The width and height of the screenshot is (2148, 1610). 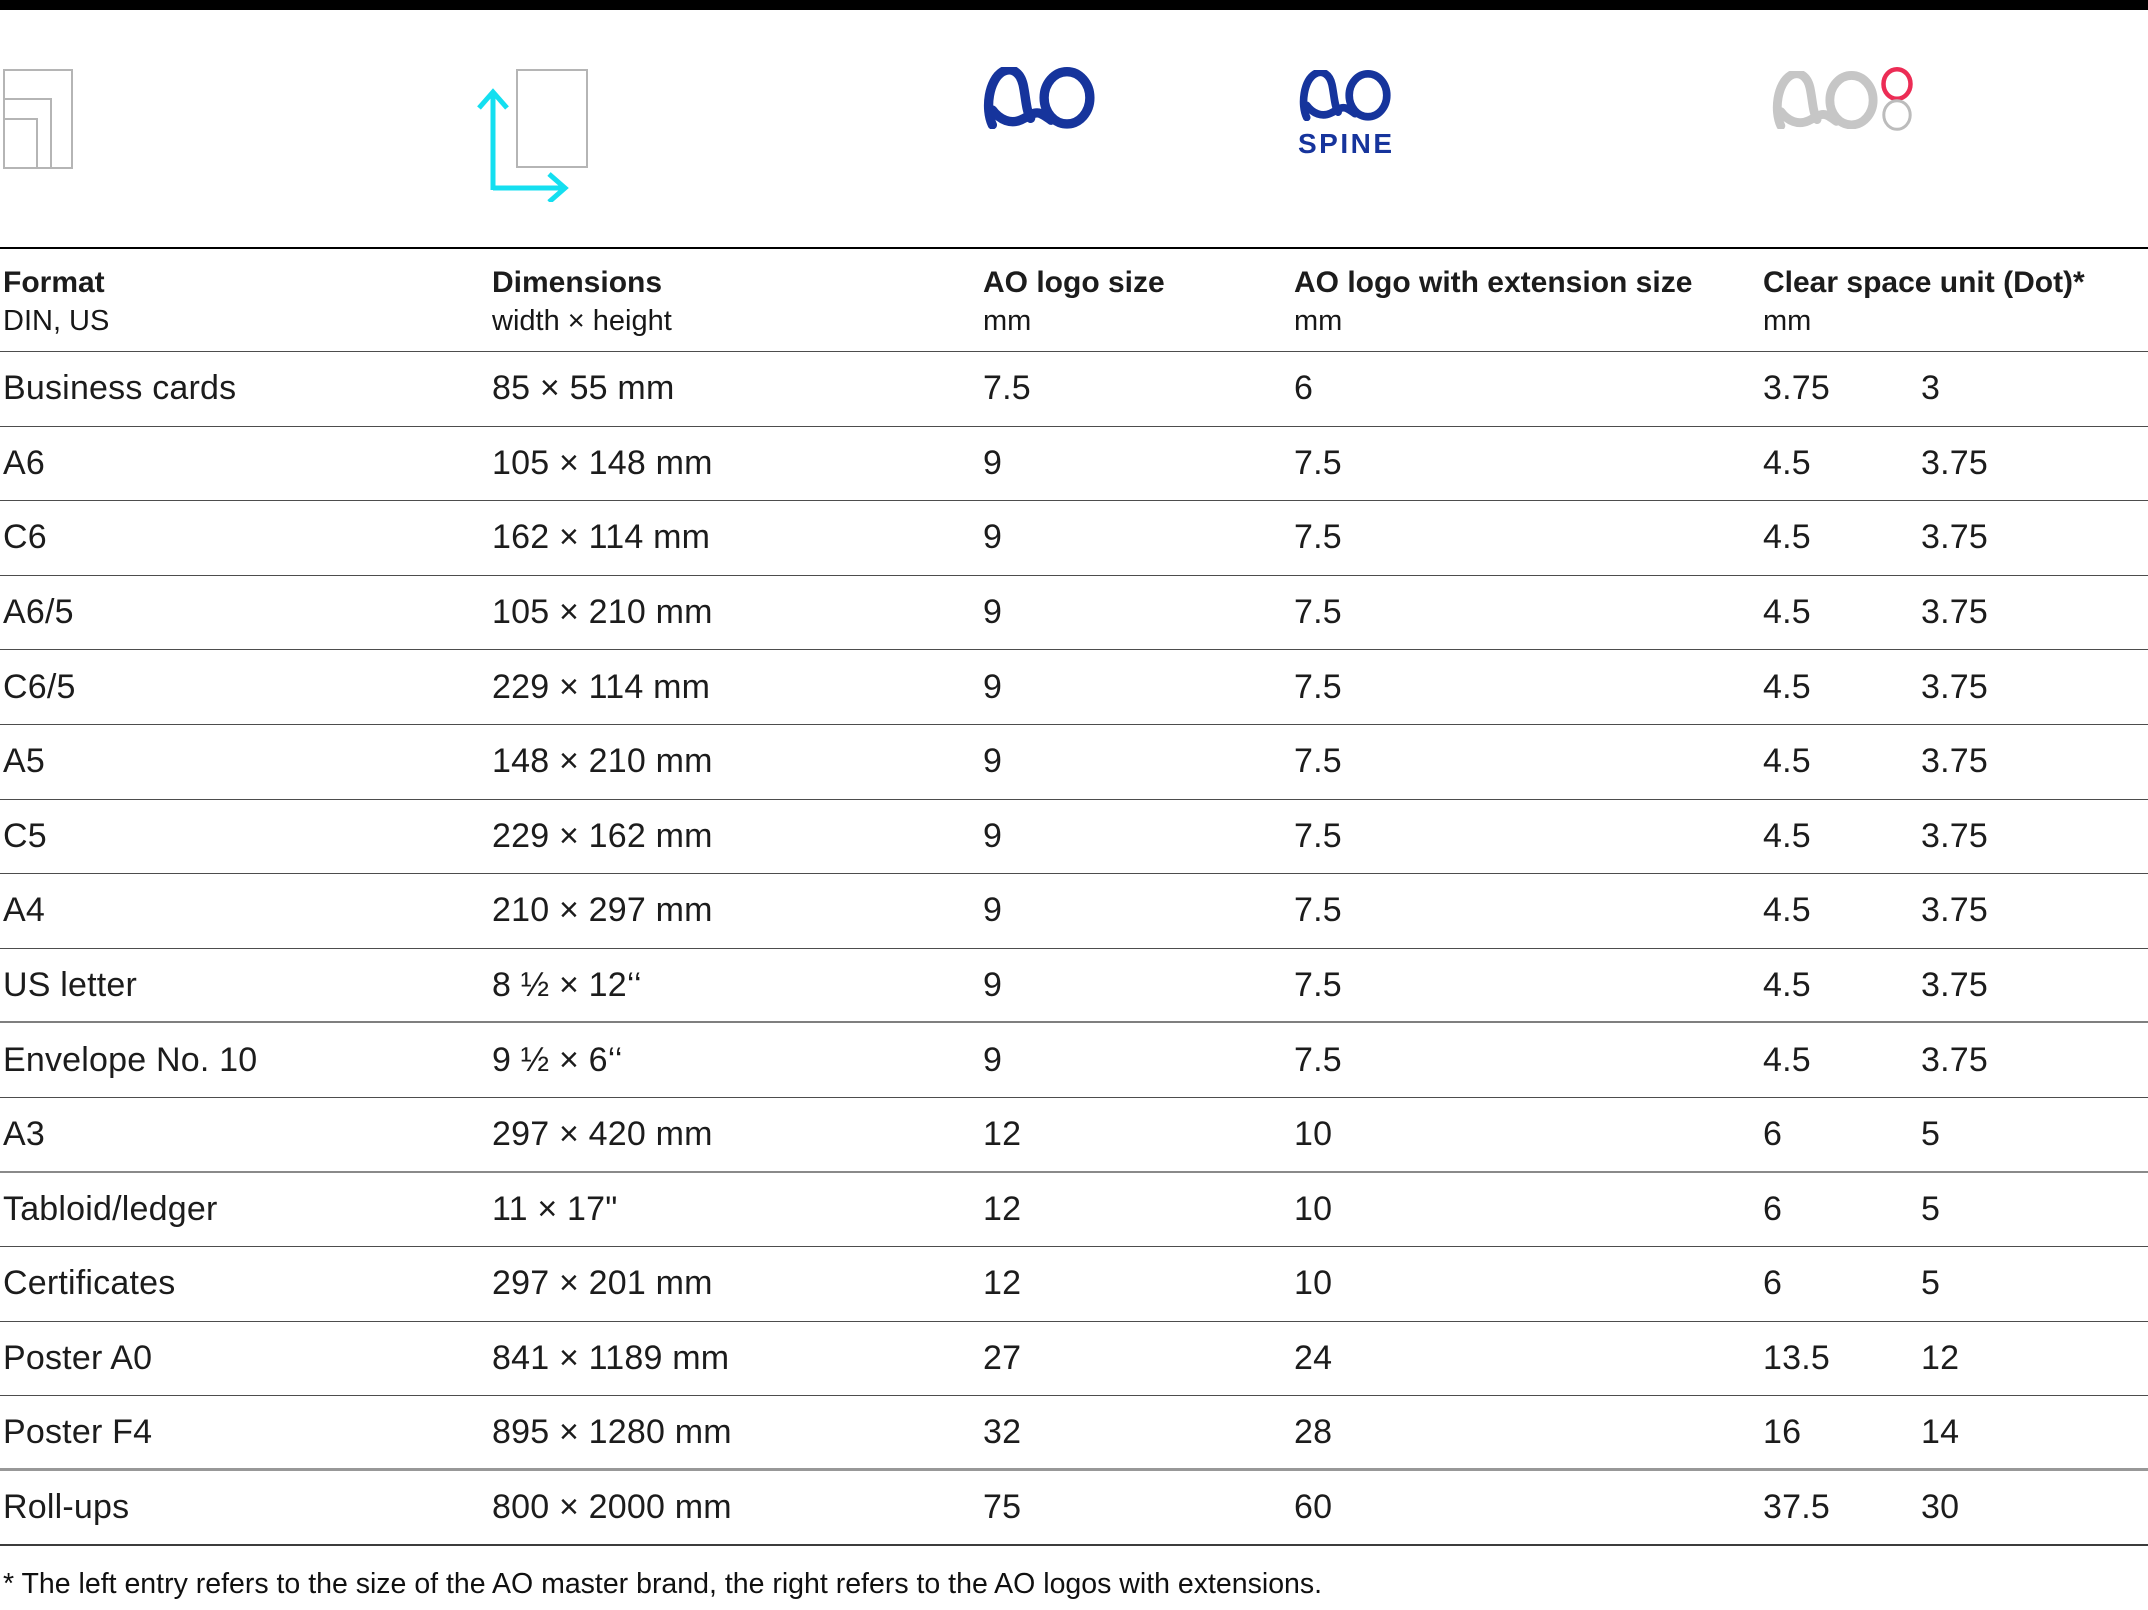 What do you see at coordinates (611, 1358) in the screenshot?
I see `dimensions-cell: 841 × 1189 mm` at bounding box center [611, 1358].